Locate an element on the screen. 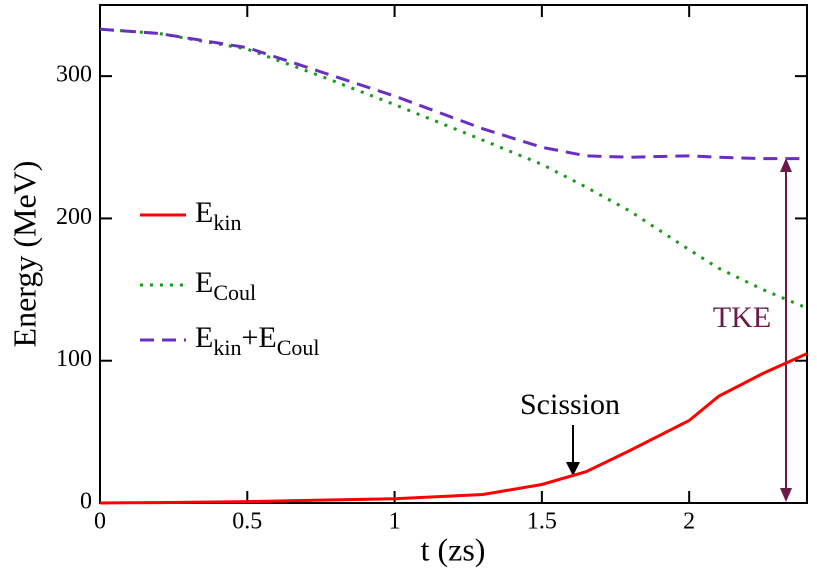 This screenshot has width=817, height=579. x-tick-label: 1.5 is located at coordinates (542, 522).